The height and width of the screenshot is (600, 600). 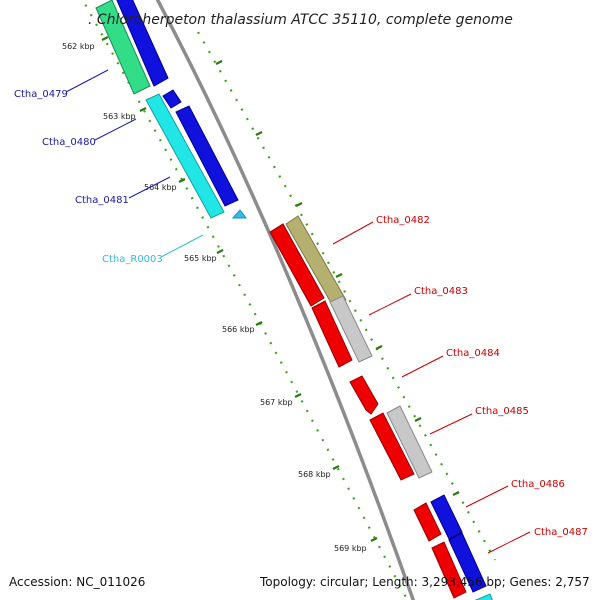 I want to click on gene-arrow-ctha-0481-blue, so click(x=207, y=156).